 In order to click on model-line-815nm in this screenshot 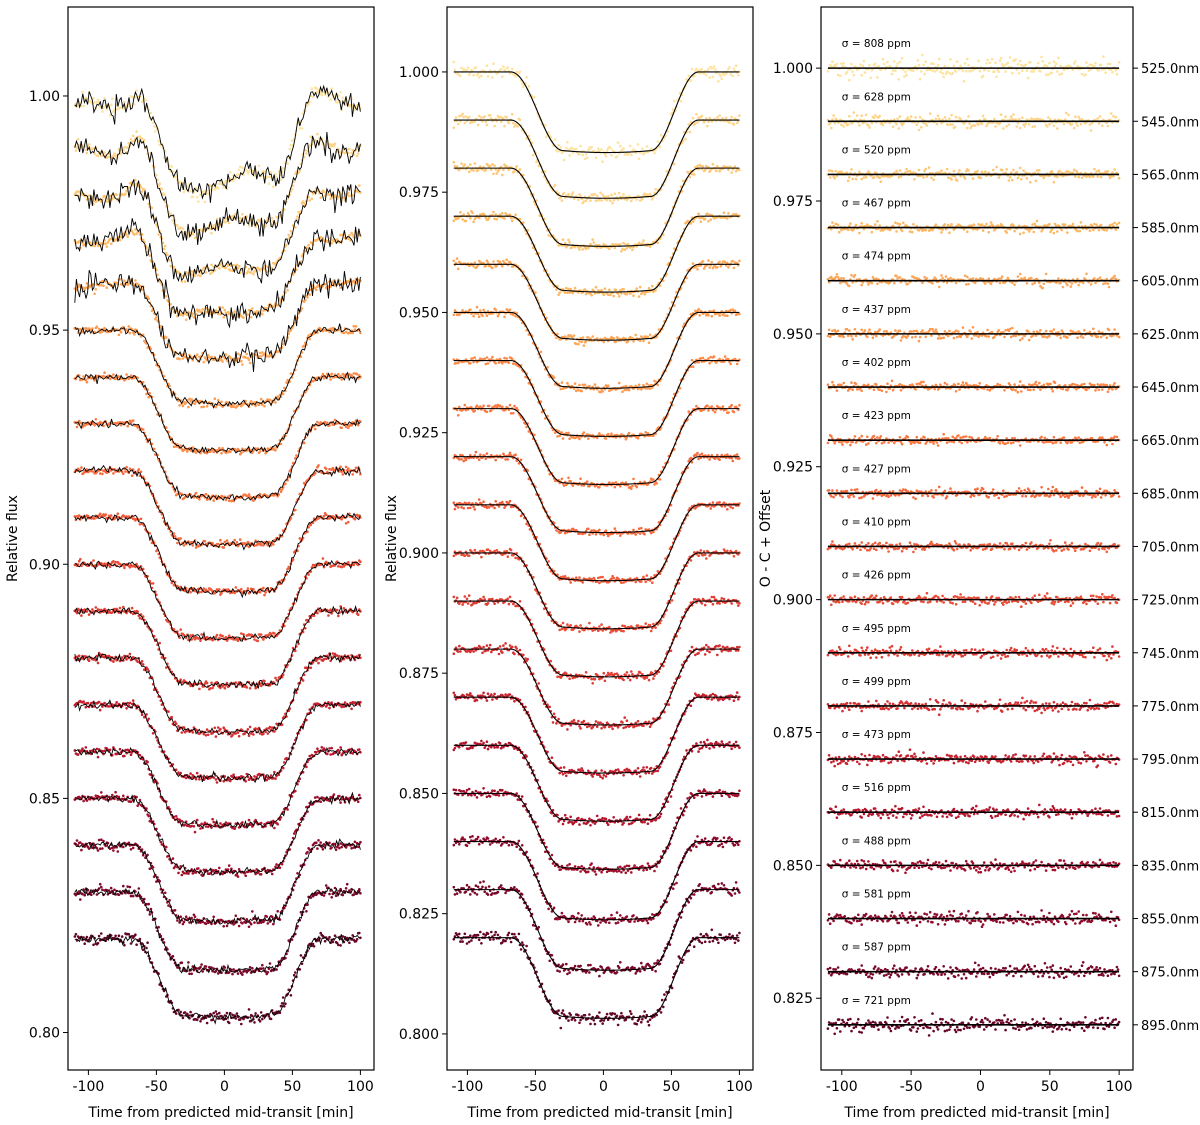, I will do `click(217, 788)`.